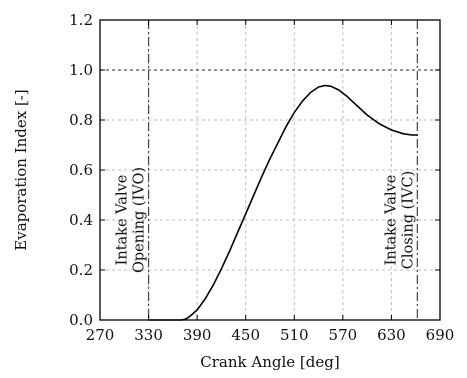 The height and width of the screenshot is (378, 467). Describe the element at coordinates (245, 335) in the screenshot. I see `x-tick-label: 450` at that location.